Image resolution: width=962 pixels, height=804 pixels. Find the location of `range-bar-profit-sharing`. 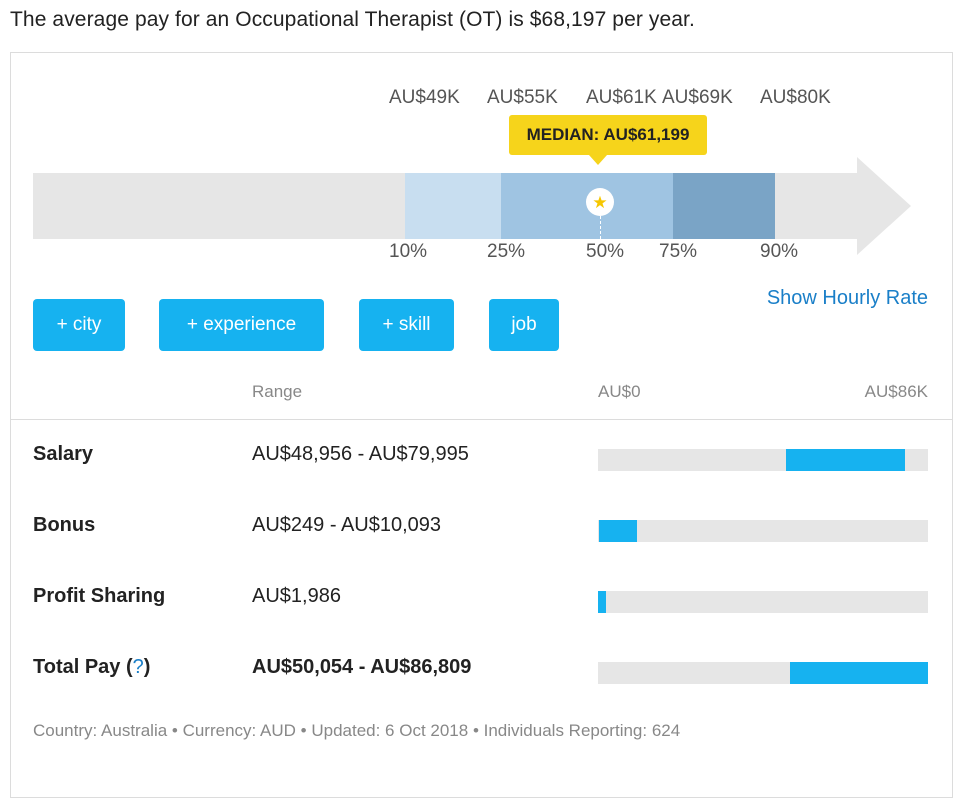

range-bar-profit-sharing is located at coordinates (763, 602).